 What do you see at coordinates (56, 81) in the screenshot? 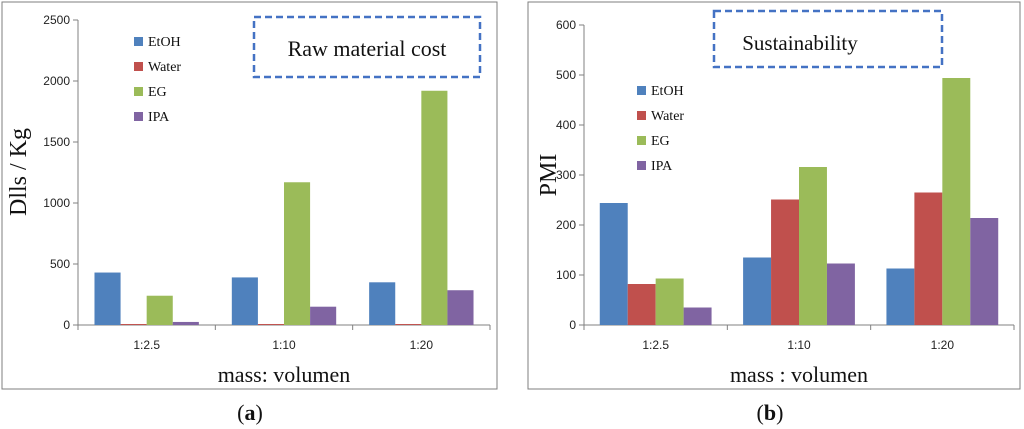
I see `y-tick-label: 2000` at bounding box center [56, 81].